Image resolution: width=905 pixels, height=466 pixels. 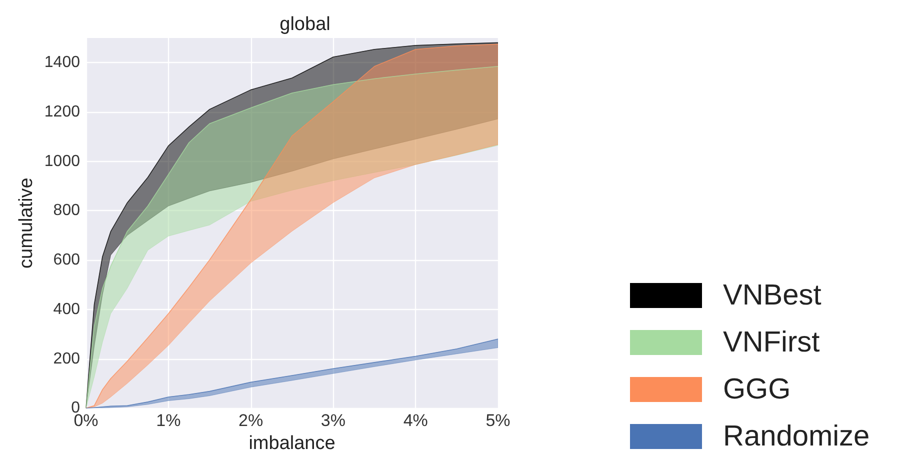 What do you see at coordinates (292, 443) in the screenshot?
I see `x-axis-title: imbalance` at bounding box center [292, 443].